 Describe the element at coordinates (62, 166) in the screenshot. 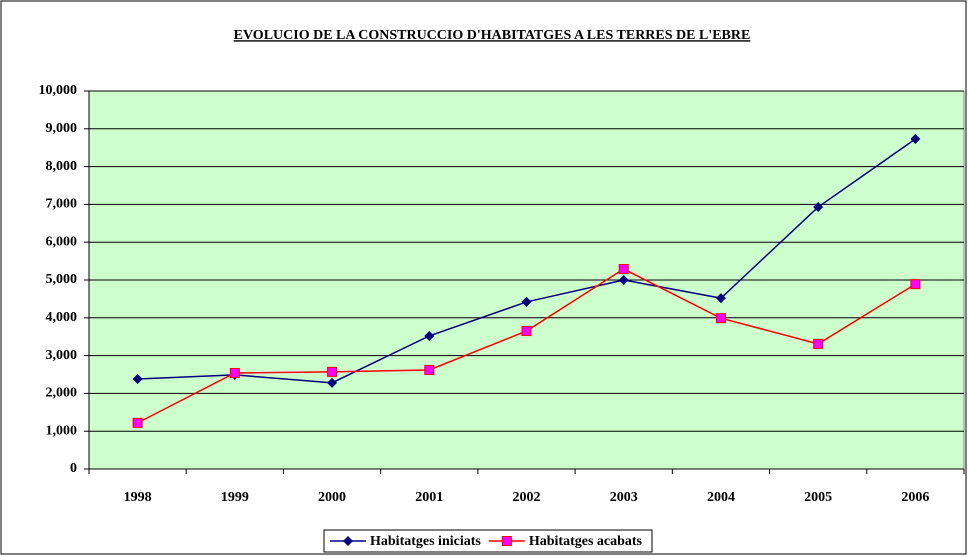

I see `y-tick-label: 8,000` at that location.